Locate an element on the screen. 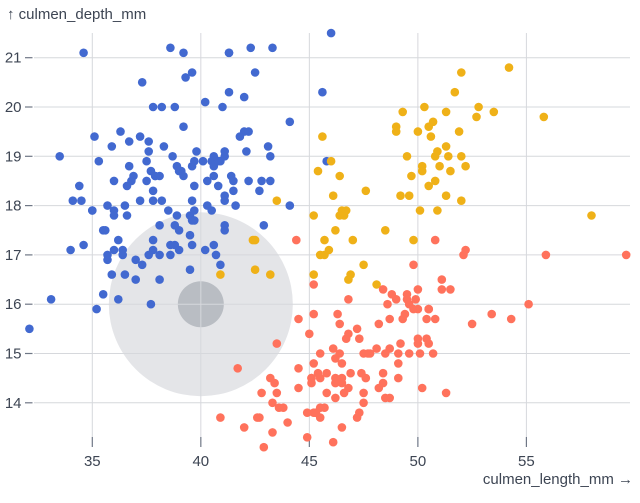  y-tick-label: 21 is located at coordinates (13, 58).